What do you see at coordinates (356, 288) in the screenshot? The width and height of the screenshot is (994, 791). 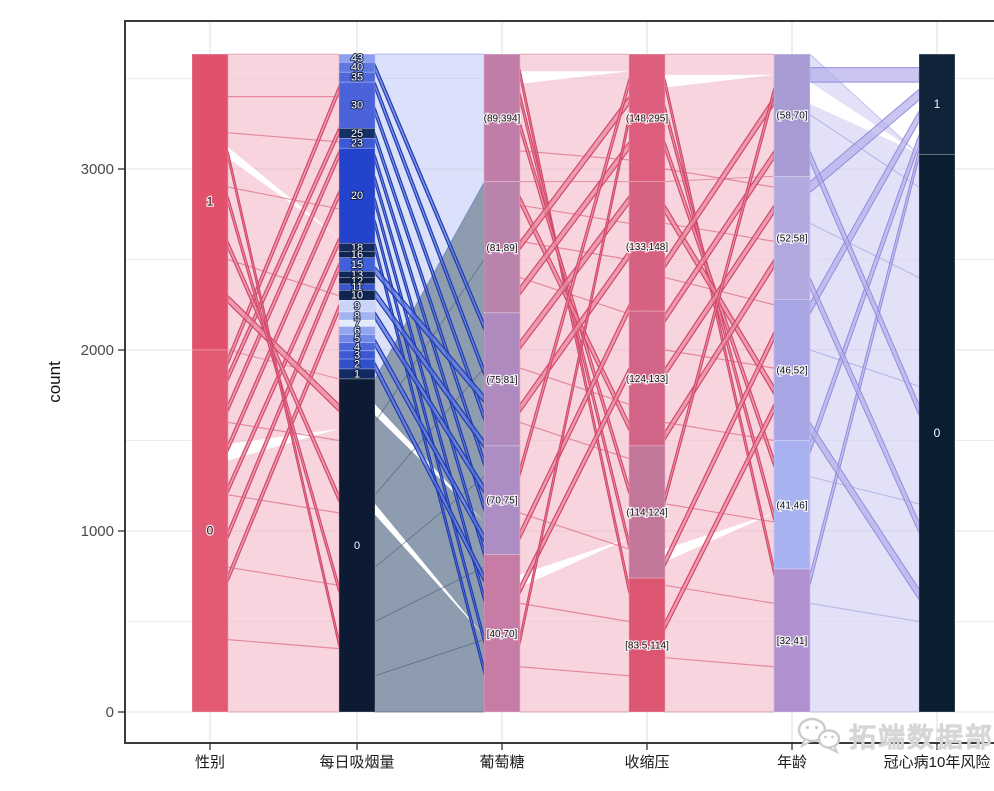 I see `smoking-segment-label: 11` at bounding box center [356, 288].